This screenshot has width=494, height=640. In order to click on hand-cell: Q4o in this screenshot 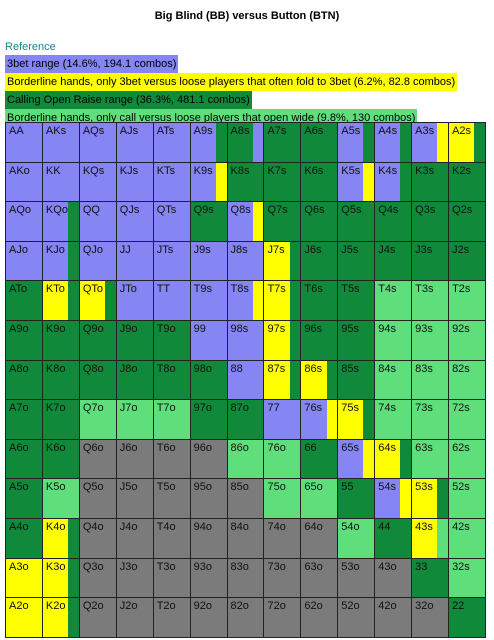, I will do `click(97, 538)`.